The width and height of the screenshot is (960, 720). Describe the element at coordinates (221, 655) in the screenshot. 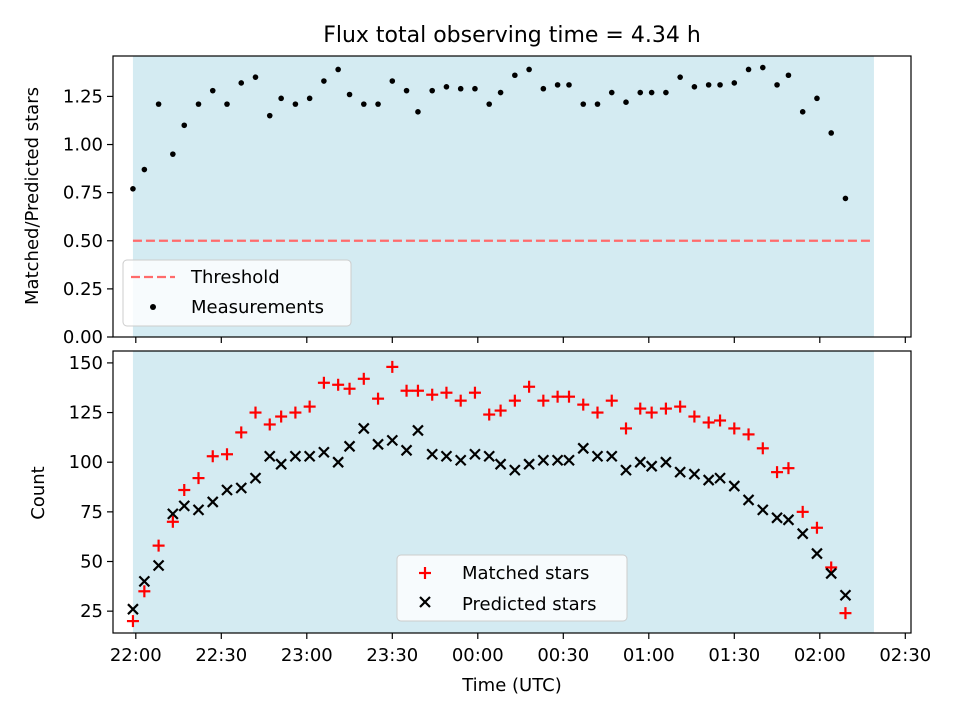

I see `x-tick-label: 22:30` at that location.